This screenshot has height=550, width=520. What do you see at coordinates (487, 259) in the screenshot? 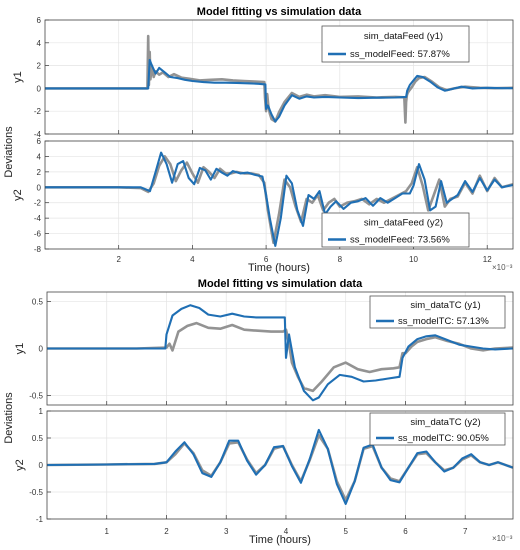
I see `x-tick-label: 12` at bounding box center [487, 259].